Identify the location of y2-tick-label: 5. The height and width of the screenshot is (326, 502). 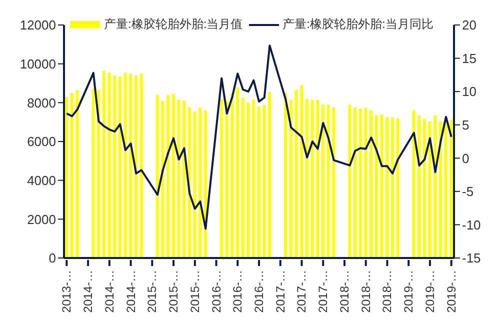
(466, 124).